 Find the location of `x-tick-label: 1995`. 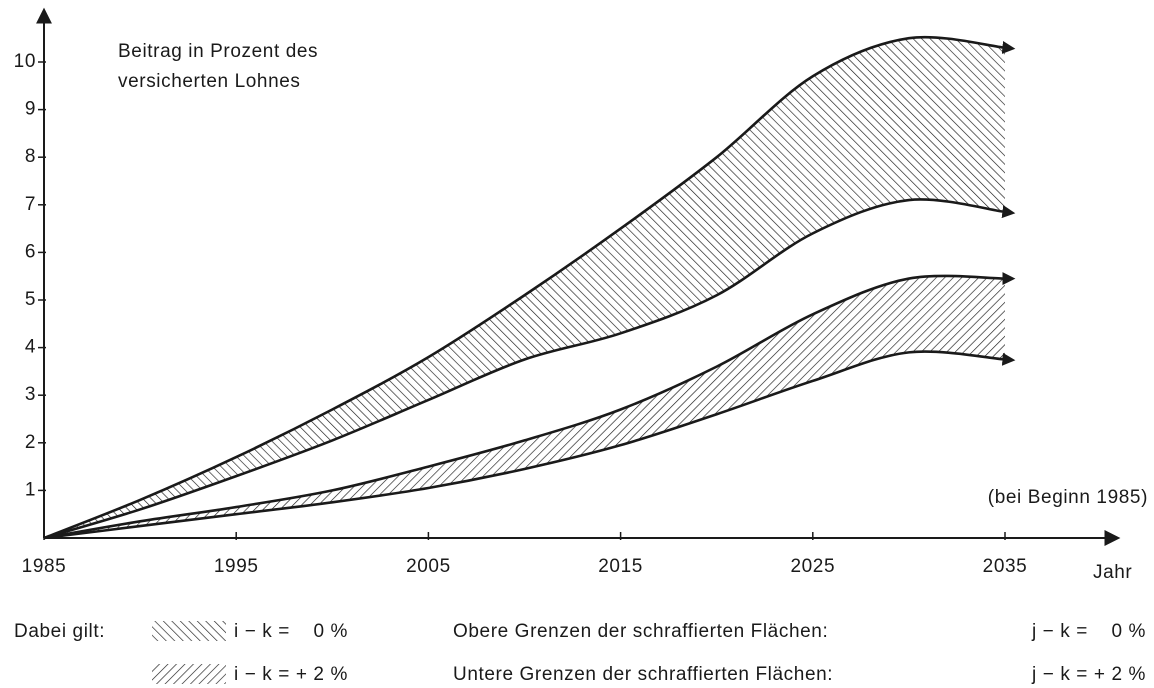

x-tick-label: 1995 is located at coordinates (236, 566).